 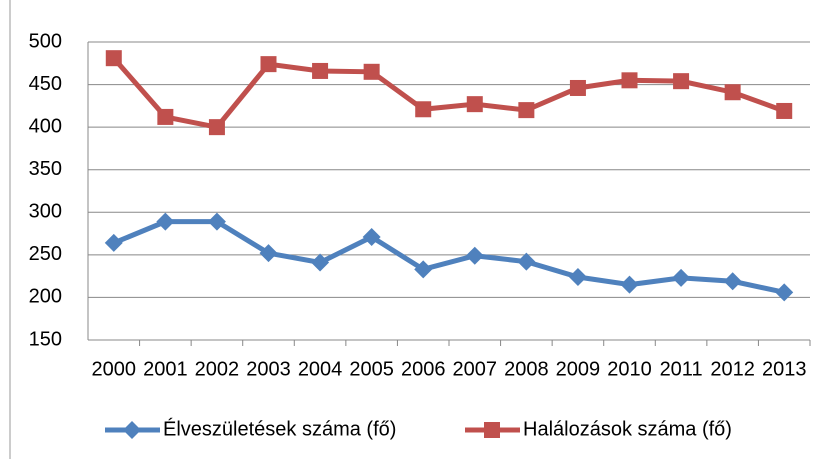 I want to click on legend-label: Halálozások száma (fő), so click(x=627, y=429).